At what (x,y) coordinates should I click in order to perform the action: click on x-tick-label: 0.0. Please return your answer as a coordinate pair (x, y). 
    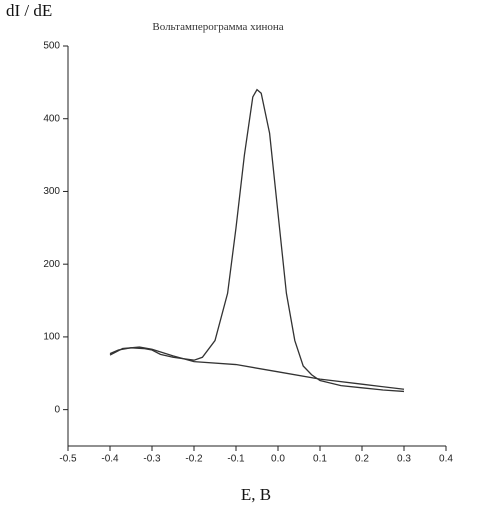
    Looking at the image, I should click on (278, 459).